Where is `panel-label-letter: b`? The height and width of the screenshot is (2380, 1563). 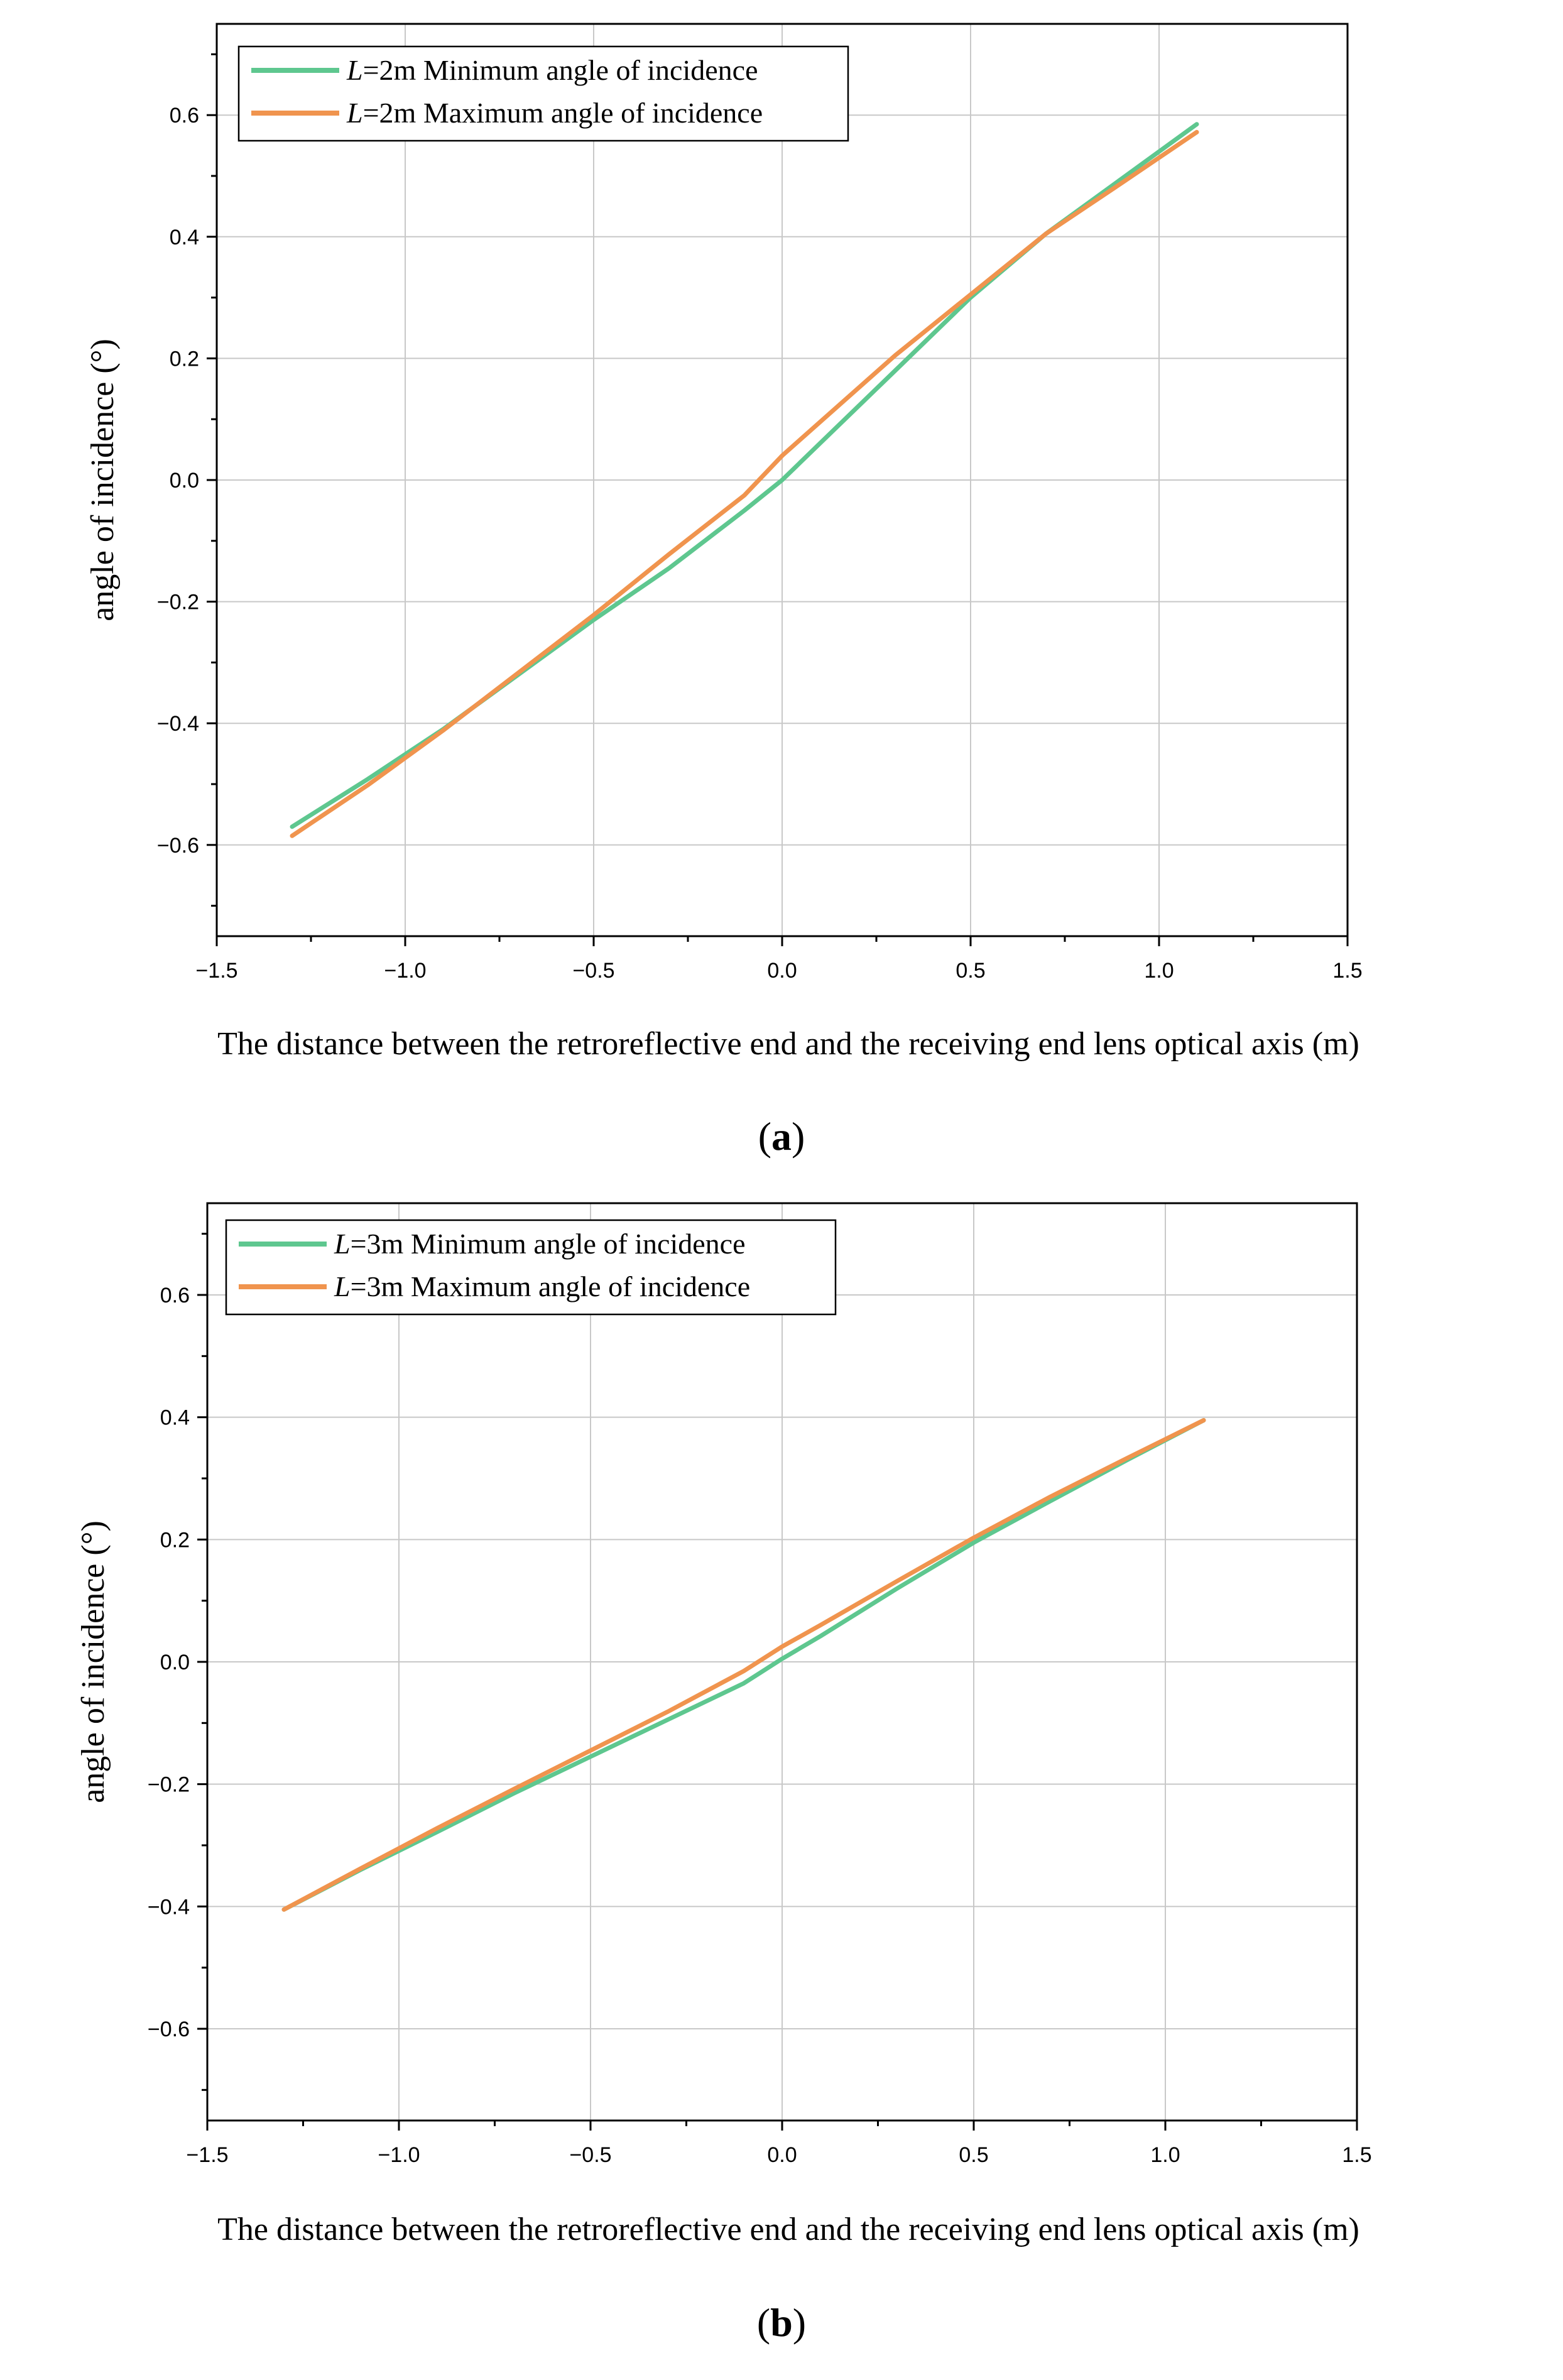
panel-label-letter: b is located at coordinates (781, 2322).